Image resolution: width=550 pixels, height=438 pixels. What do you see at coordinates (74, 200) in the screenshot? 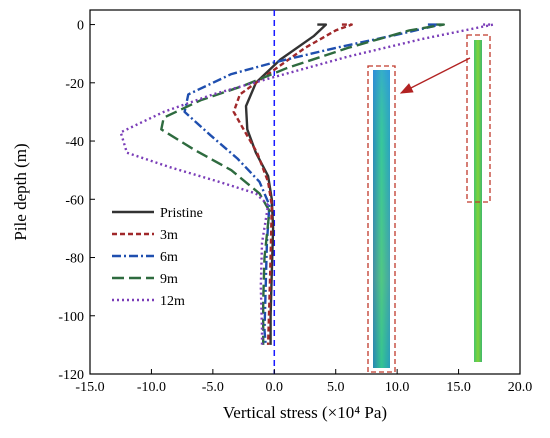
I see `y-tick-label: -60` at bounding box center [74, 200].